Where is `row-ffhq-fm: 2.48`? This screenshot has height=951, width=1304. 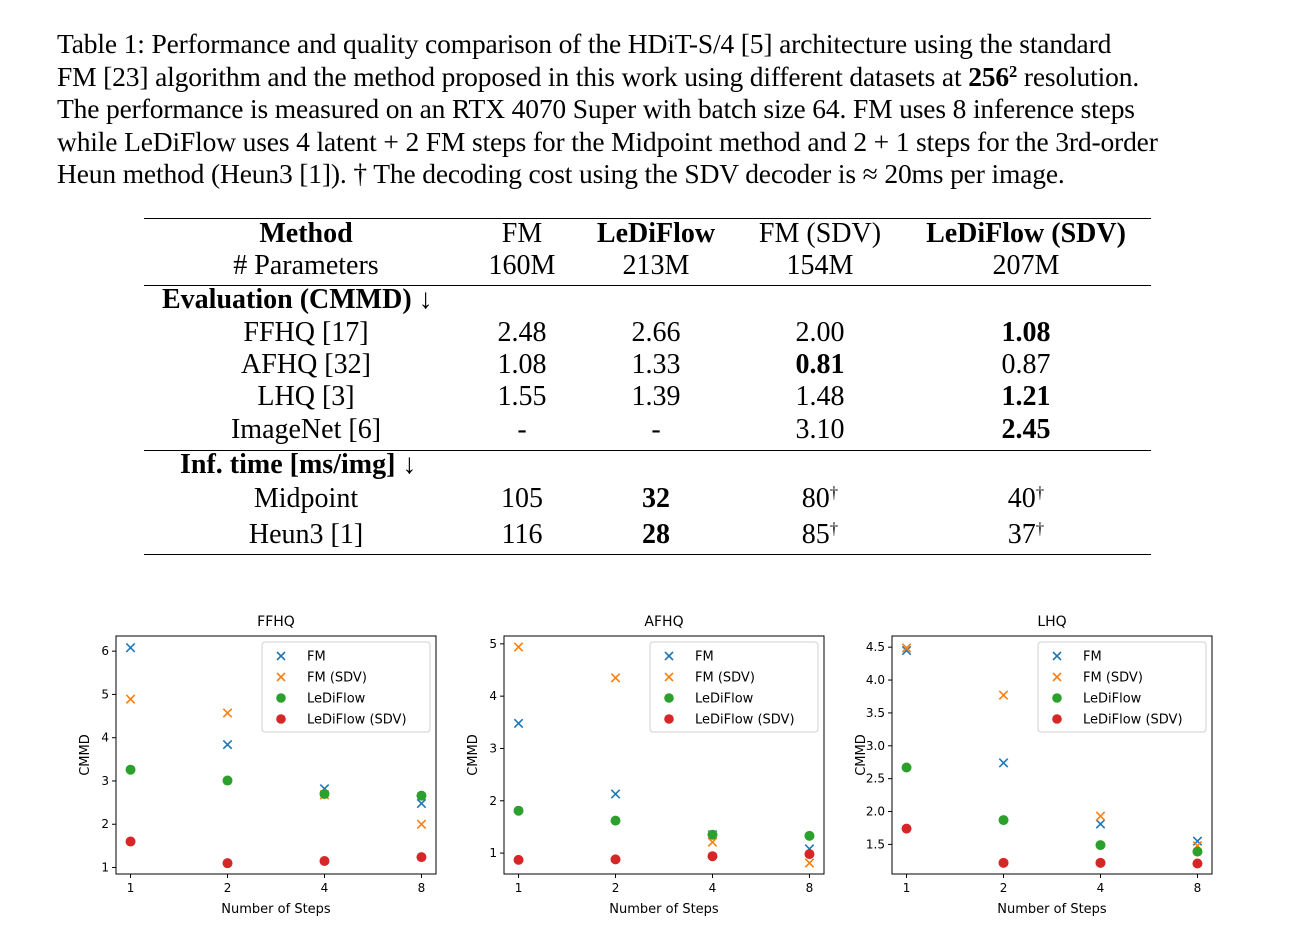
row-ffhq-fm: 2.48 is located at coordinates (522, 332).